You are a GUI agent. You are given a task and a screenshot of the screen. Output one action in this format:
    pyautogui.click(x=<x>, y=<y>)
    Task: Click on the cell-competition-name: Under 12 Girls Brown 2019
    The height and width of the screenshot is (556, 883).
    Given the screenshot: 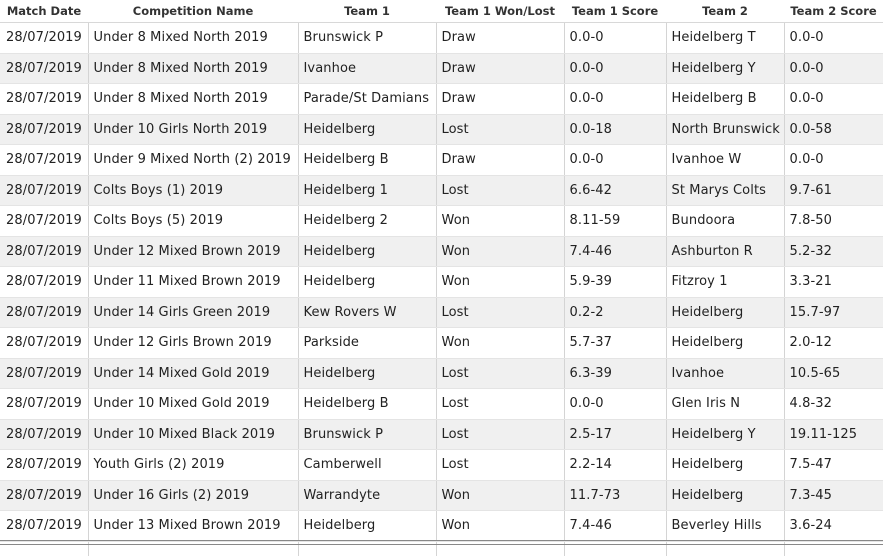 What is the action you would take?
    pyautogui.click(x=193, y=343)
    